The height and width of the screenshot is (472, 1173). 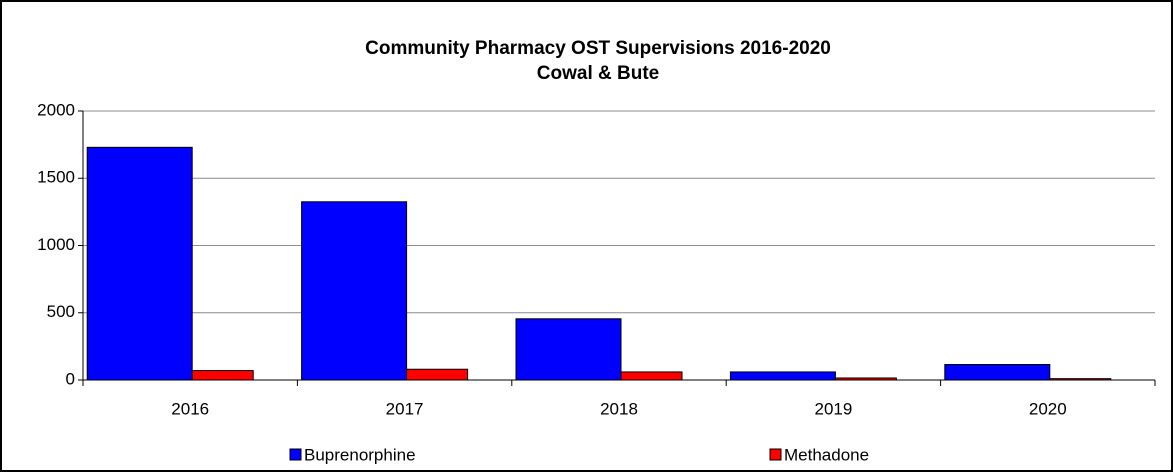 What do you see at coordinates (833, 408) in the screenshot?
I see `x-tick-label: 2019` at bounding box center [833, 408].